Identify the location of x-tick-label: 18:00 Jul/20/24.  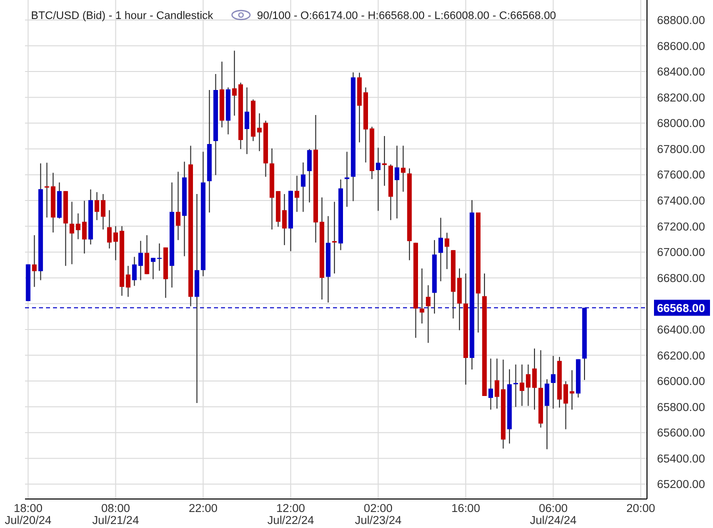
(28, 515).